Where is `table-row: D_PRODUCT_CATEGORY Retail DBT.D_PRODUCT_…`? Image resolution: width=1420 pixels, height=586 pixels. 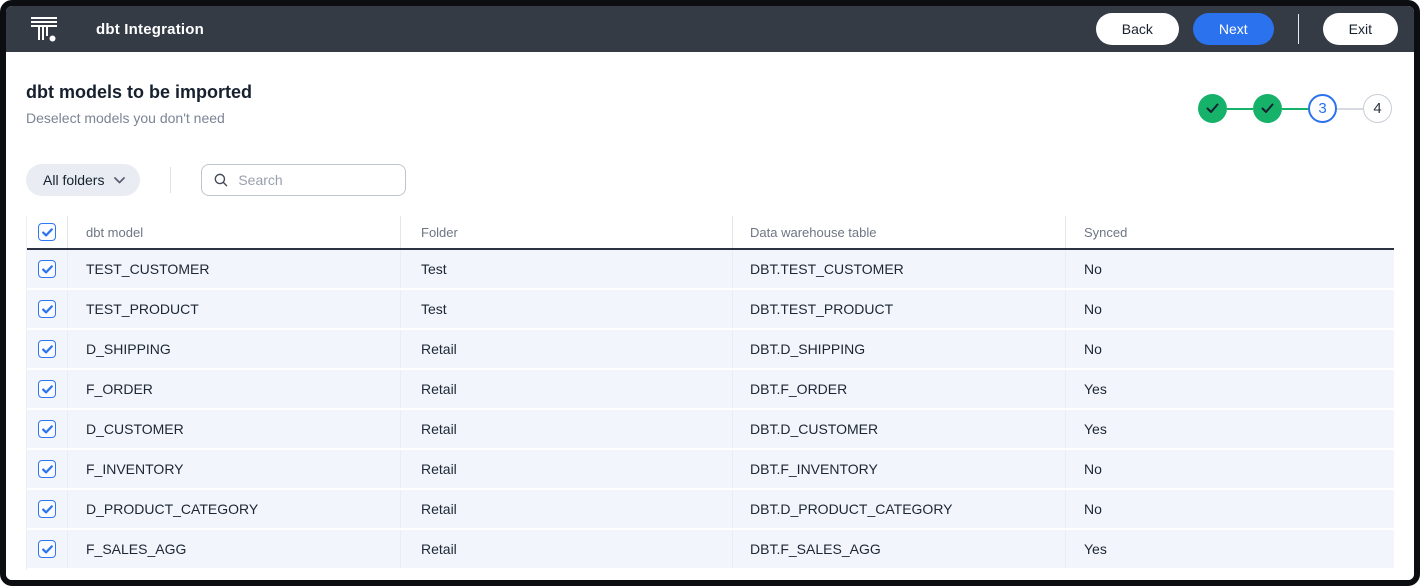
table-row: D_PRODUCT_CATEGORY Retail DBT.D_PRODUCT_… is located at coordinates (710, 510).